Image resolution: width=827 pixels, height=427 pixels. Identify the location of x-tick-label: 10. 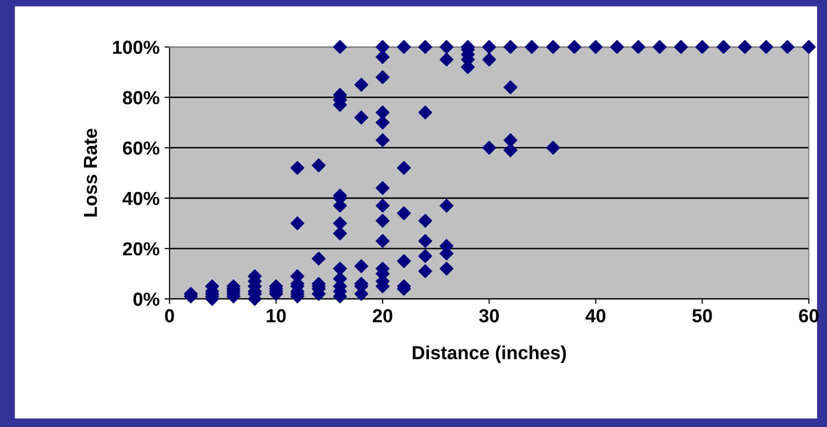
(276, 315).